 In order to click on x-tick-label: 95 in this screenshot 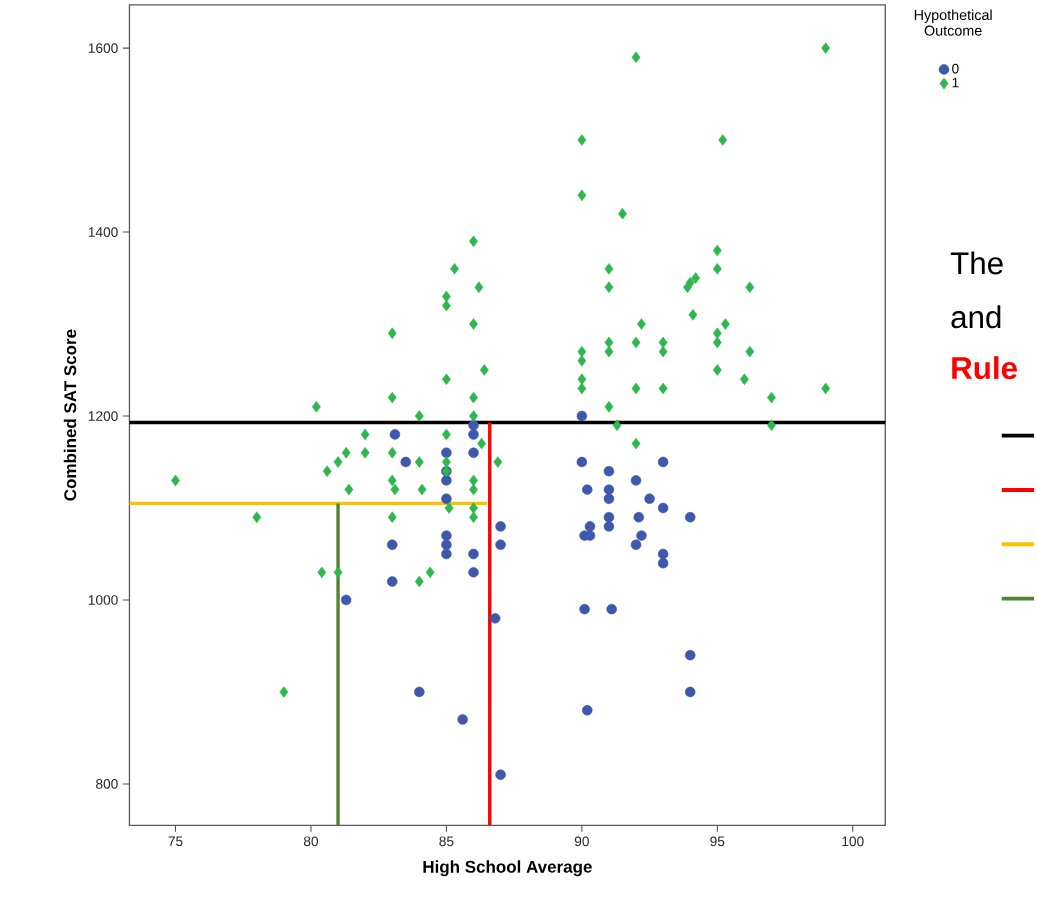, I will do `click(717, 841)`.